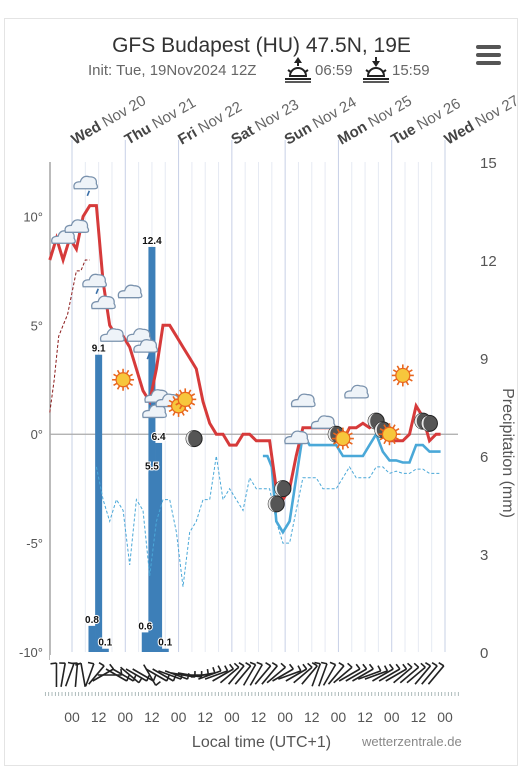 This screenshot has width=523, height=768. Describe the element at coordinates (488, 261) in the screenshot. I see `y-right-tick: 12` at that location.